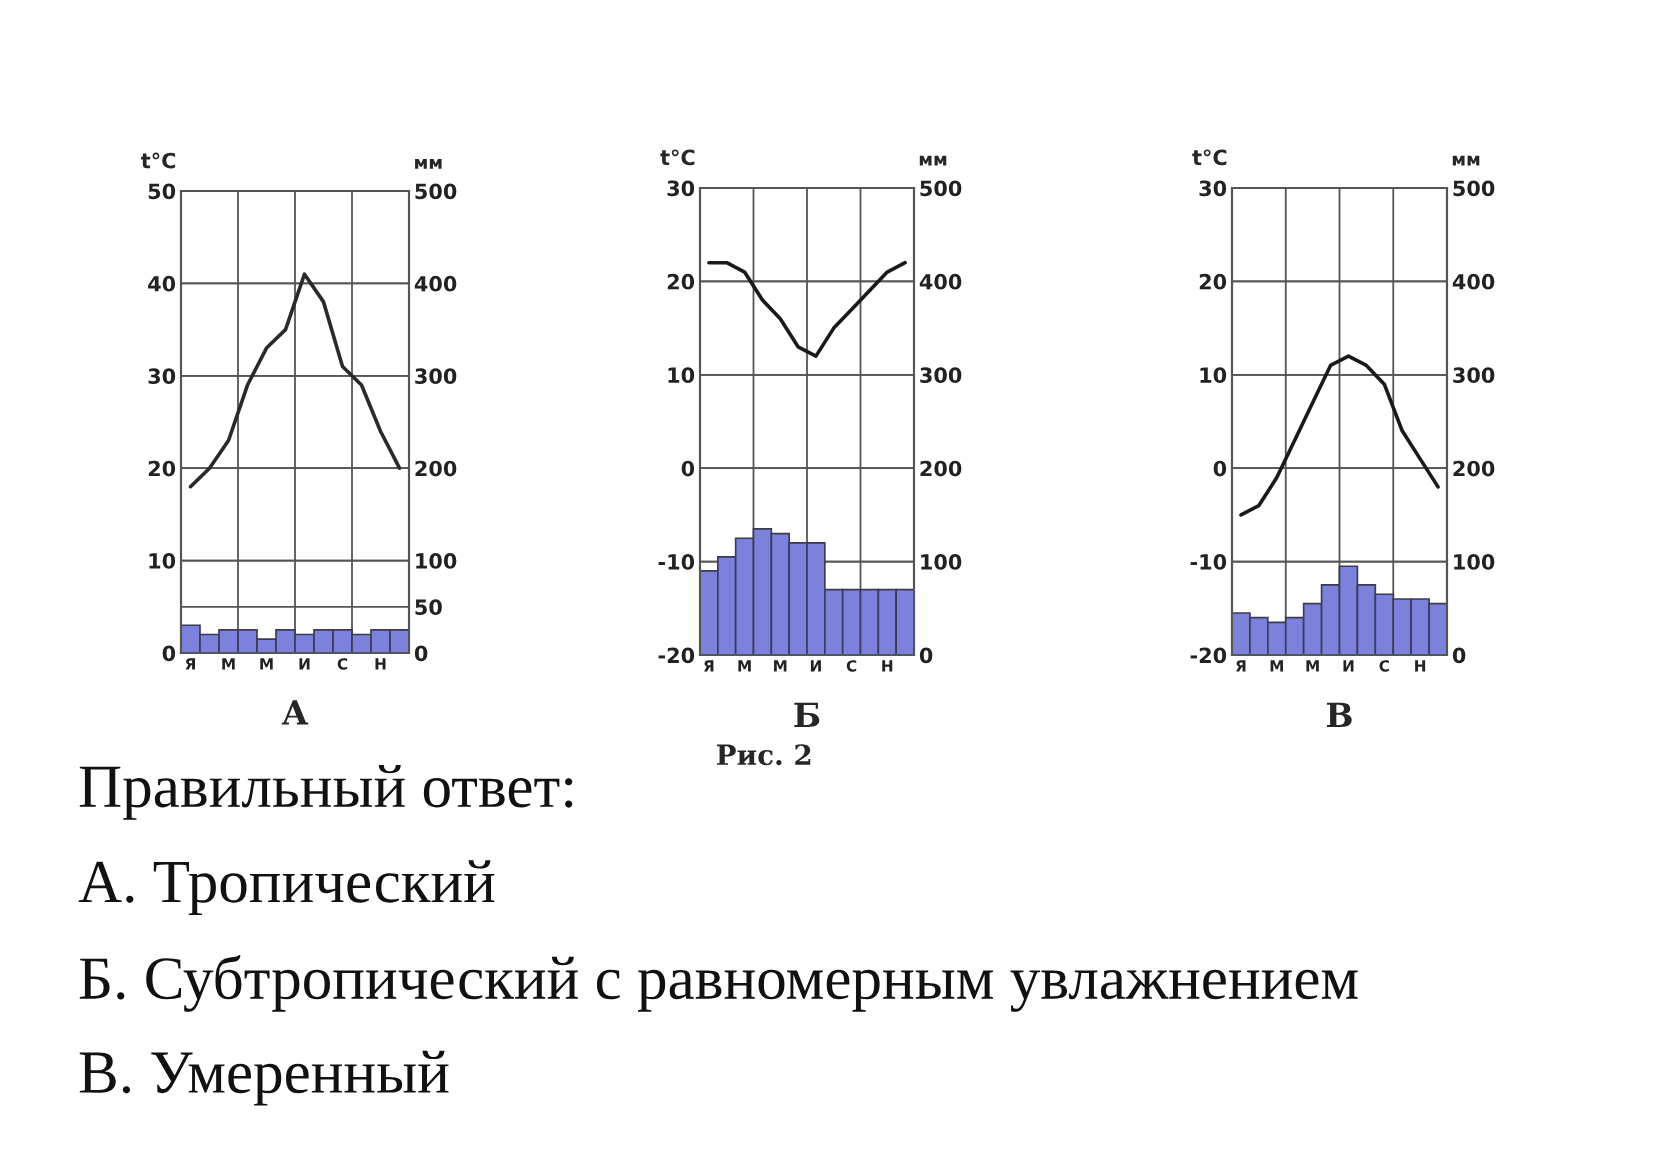 This screenshot has height=1176, width=1663. Describe the element at coordinates (326, 792) in the screenshot. I see `text: Правильный ответ:` at that location.